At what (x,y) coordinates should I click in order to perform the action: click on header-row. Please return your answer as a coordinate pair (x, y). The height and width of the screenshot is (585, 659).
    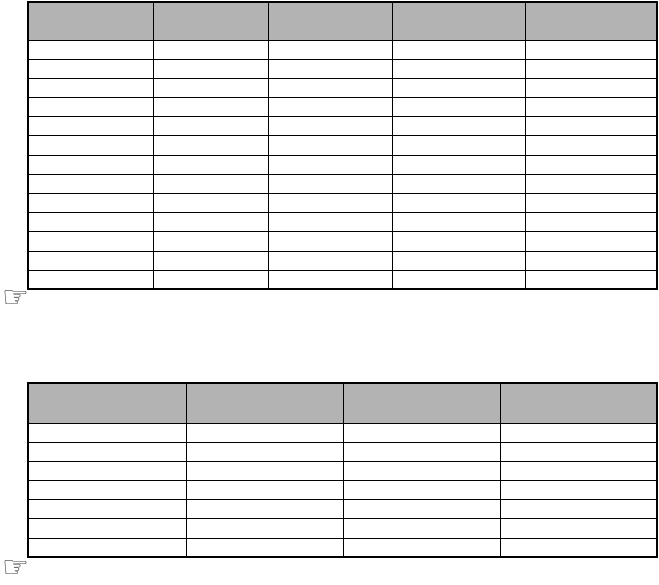
    Looking at the image, I should click on (342, 403).